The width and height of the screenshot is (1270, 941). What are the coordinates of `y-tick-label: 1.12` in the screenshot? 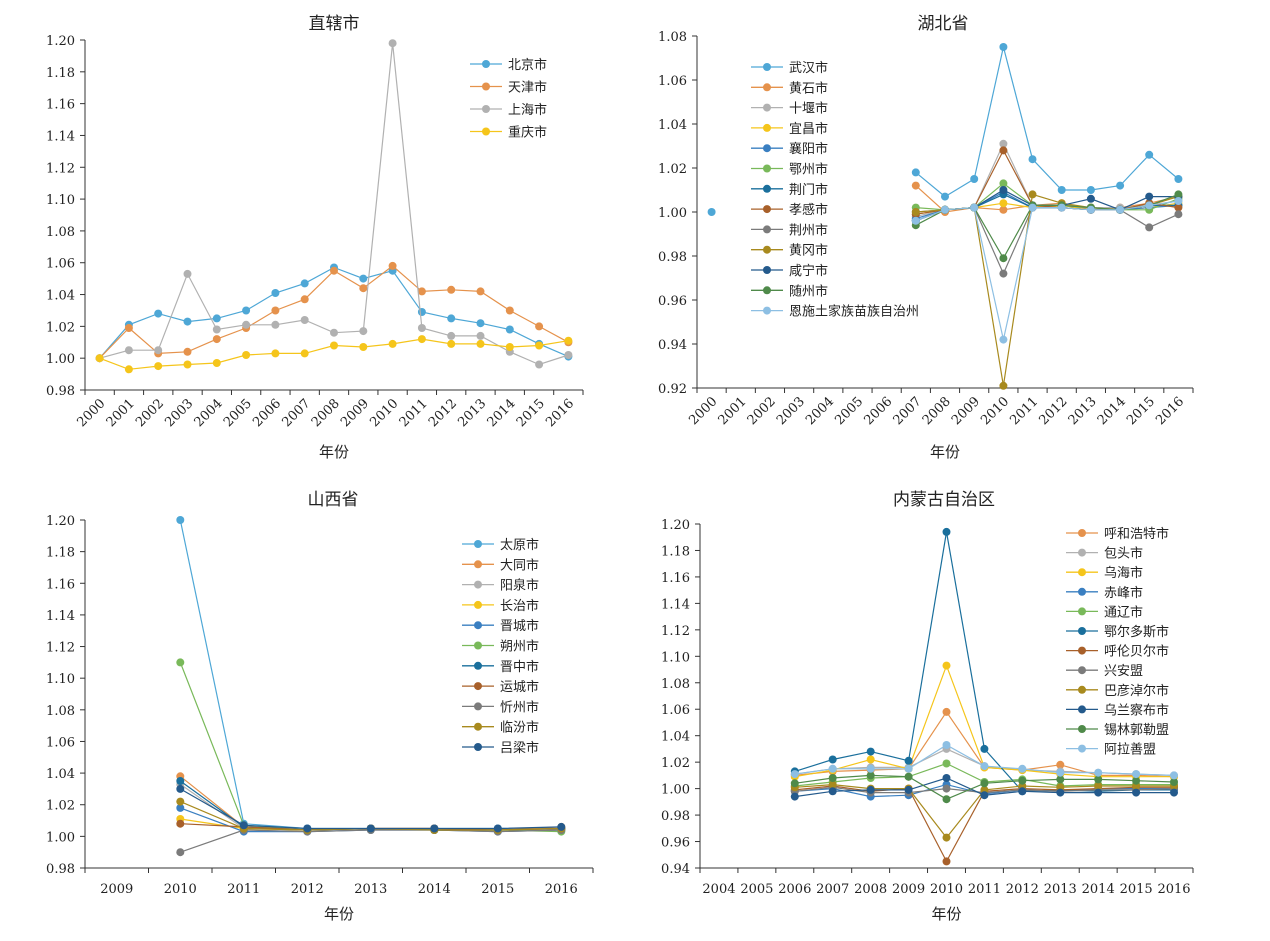 It's located at (60, 648).